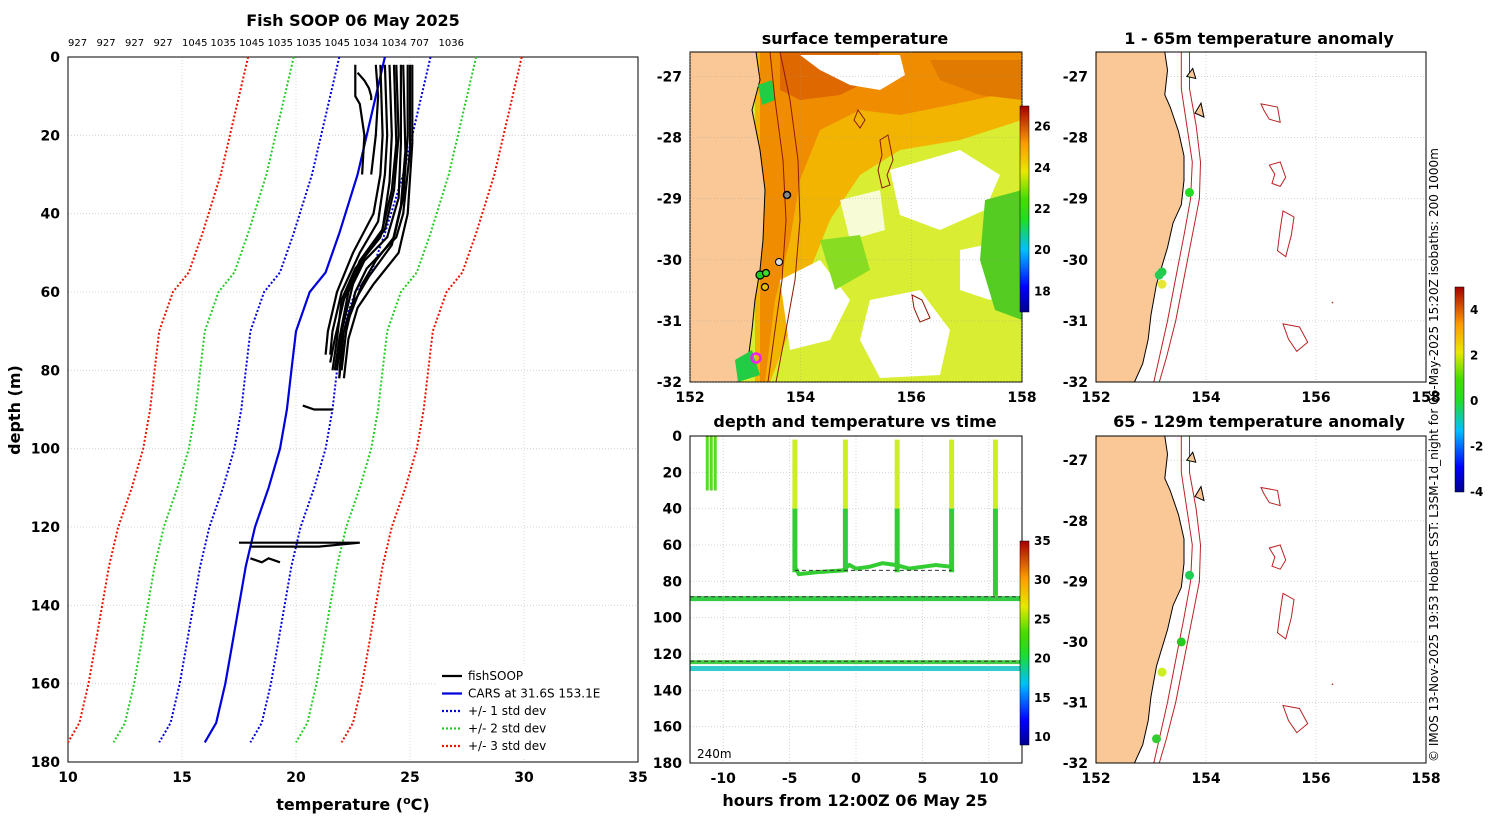 The width and height of the screenshot is (1500, 820). What do you see at coordinates (766, 92) in the screenshot?
I see `coastal-green-patch` at bounding box center [766, 92].